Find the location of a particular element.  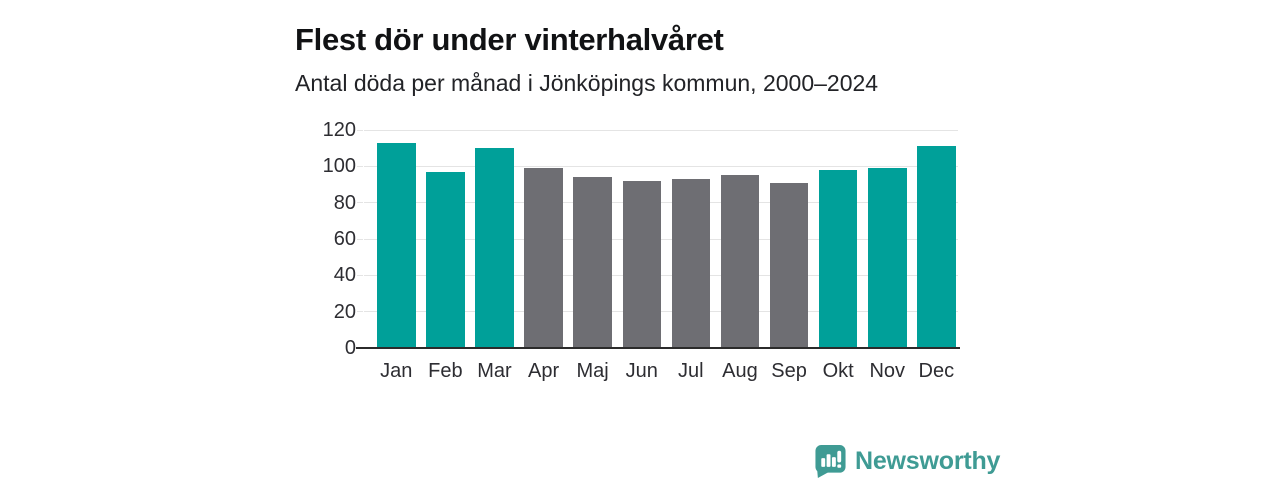

x-tick-label-aug: Aug is located at coordinates (740, 371).